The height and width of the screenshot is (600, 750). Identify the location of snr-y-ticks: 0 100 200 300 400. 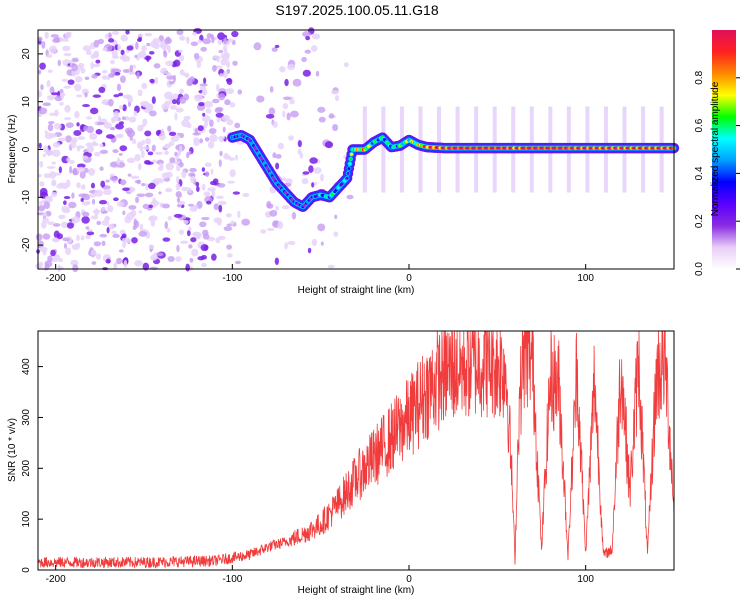
(32, 465).